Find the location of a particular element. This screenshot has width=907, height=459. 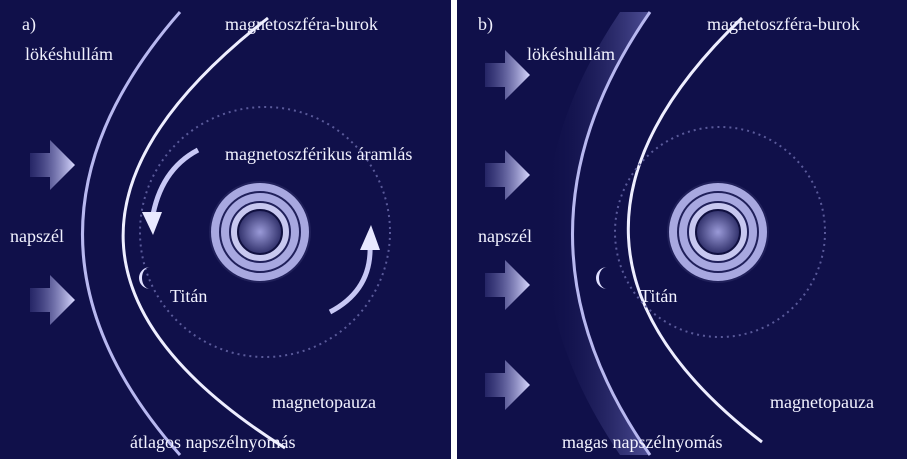

panel-label: b) is located at coordinates (485, 24).